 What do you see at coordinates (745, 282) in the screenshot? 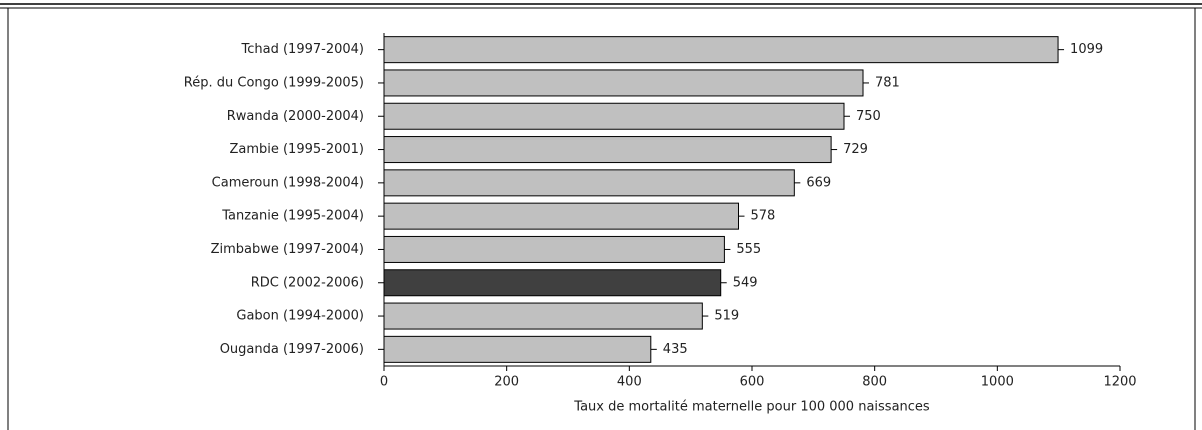
I see `value-label: 549` at bounding box center [745, 282].